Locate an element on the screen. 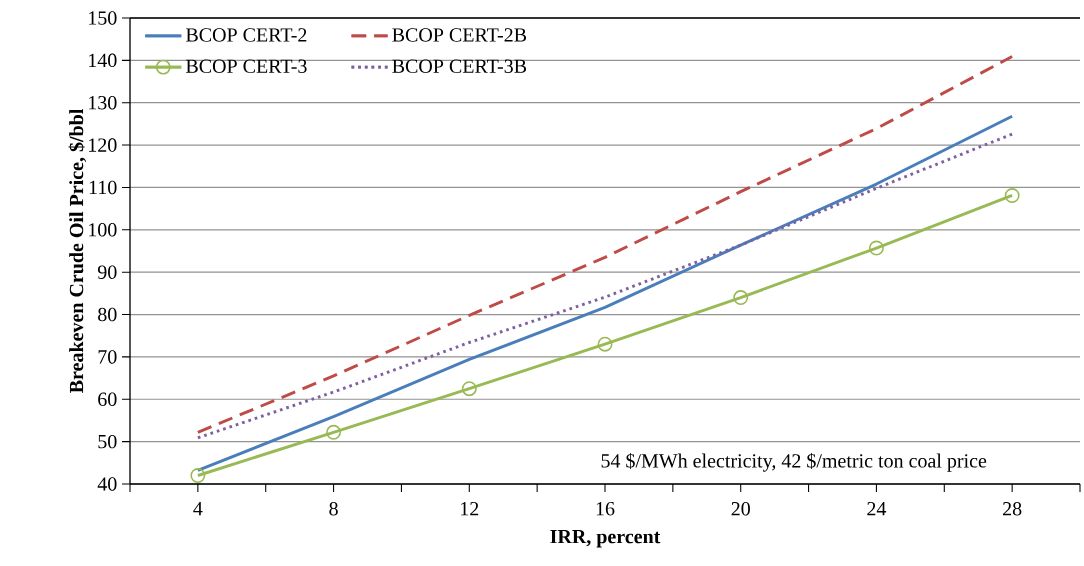  y-tick-label: 150 is located at coordinates (103, 18).